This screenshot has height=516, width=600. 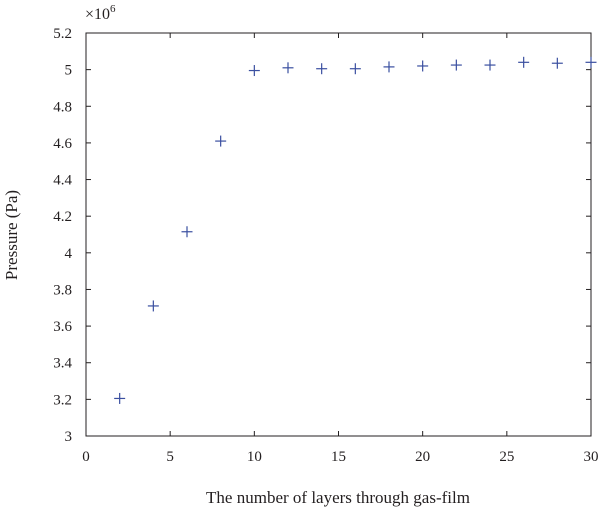 I want to click on x-tick-label: 0, so click(x=86, y=457).